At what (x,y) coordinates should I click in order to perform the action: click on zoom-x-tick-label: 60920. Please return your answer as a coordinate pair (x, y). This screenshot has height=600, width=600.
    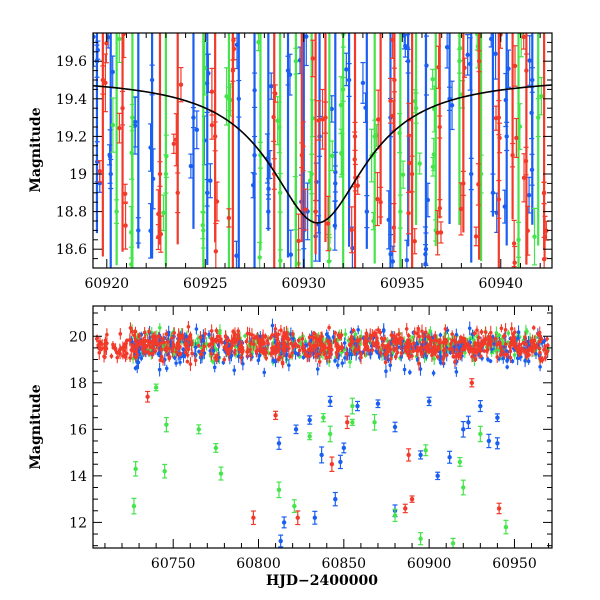
    Looking at the image, I should click on (107, 284).